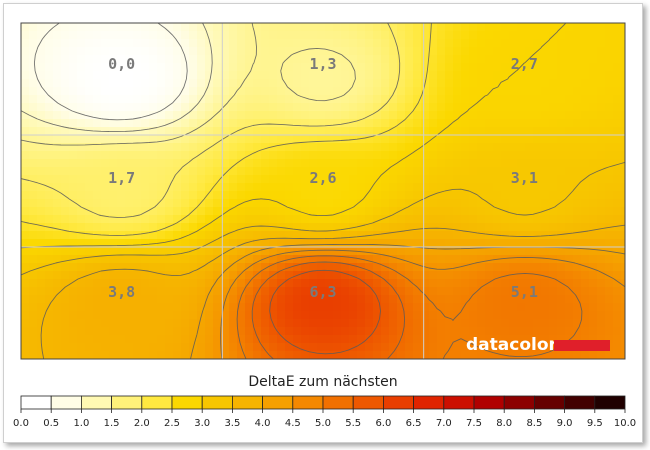 The width and height of the screenshot is (650, 450). I want to click on color-scale-tick-label: 3.5, so click(232, 423).